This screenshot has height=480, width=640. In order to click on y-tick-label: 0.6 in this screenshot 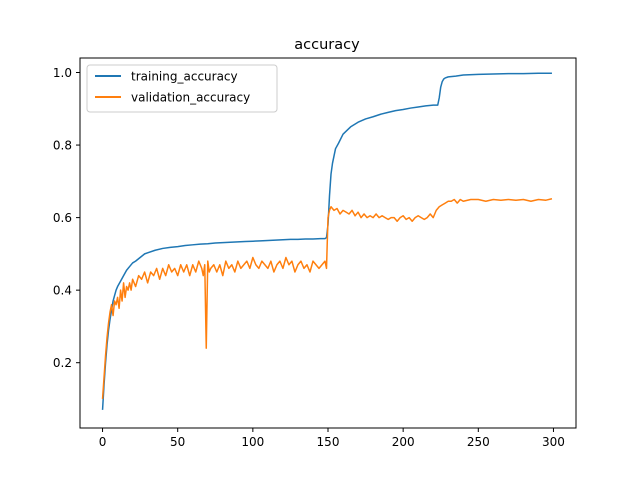, I will do `click(62, 218)`.